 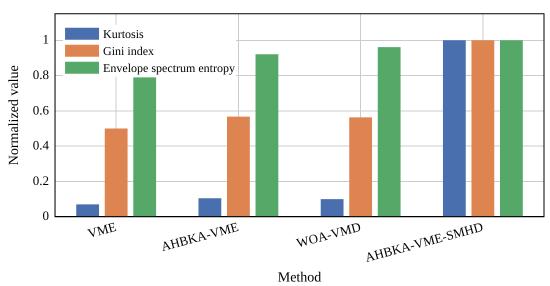 I want to click on x-tick-label: VME, so click(x=102, y=229).